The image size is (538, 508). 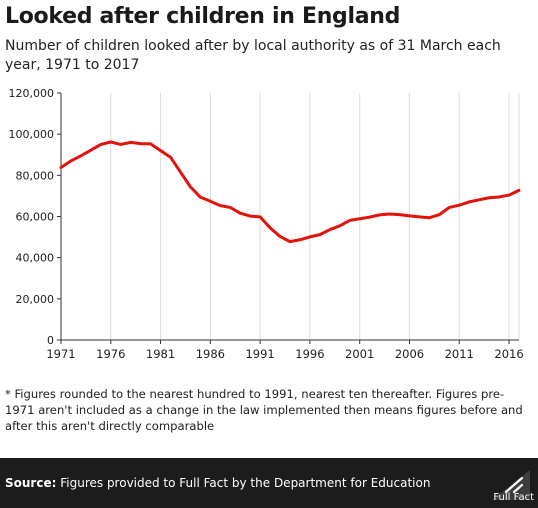 I want to click on y-tick-label: 40,000, so click(x=35, y=258).